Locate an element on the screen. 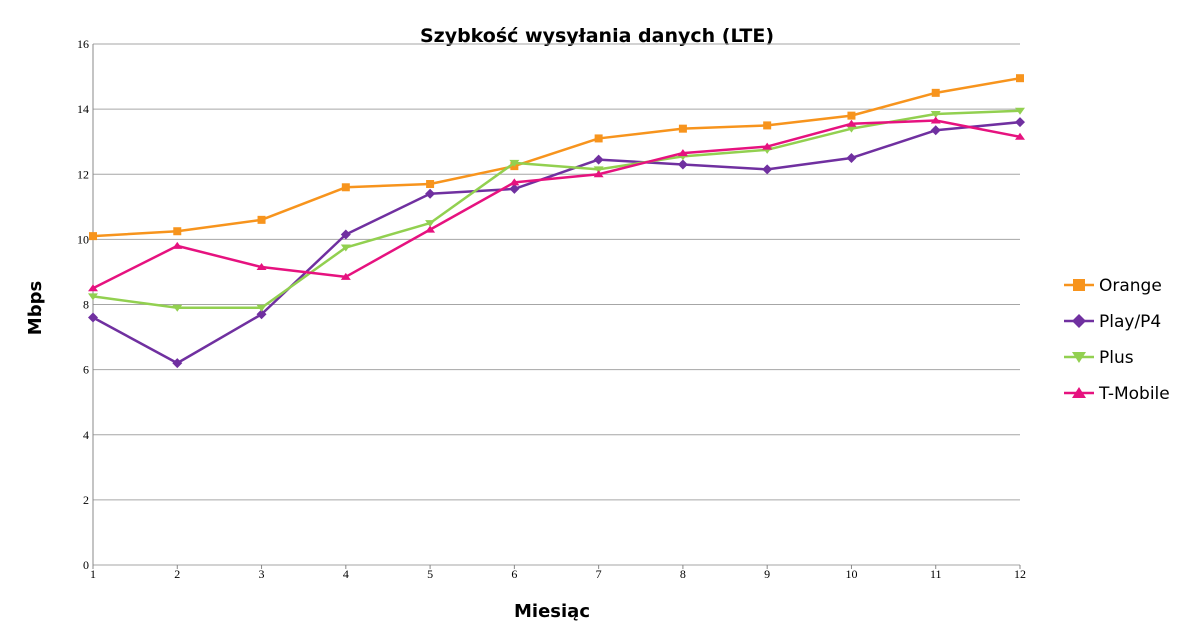  x-axis-label: Miesiąc is located at coordinates (552, 611).